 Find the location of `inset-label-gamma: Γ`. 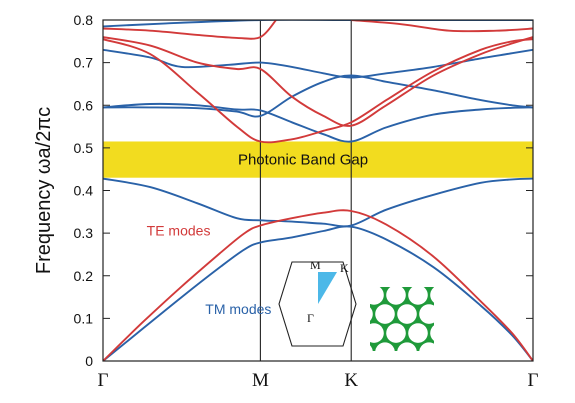

inset-label-gamma: Γ is located at coordinates (310, 318).